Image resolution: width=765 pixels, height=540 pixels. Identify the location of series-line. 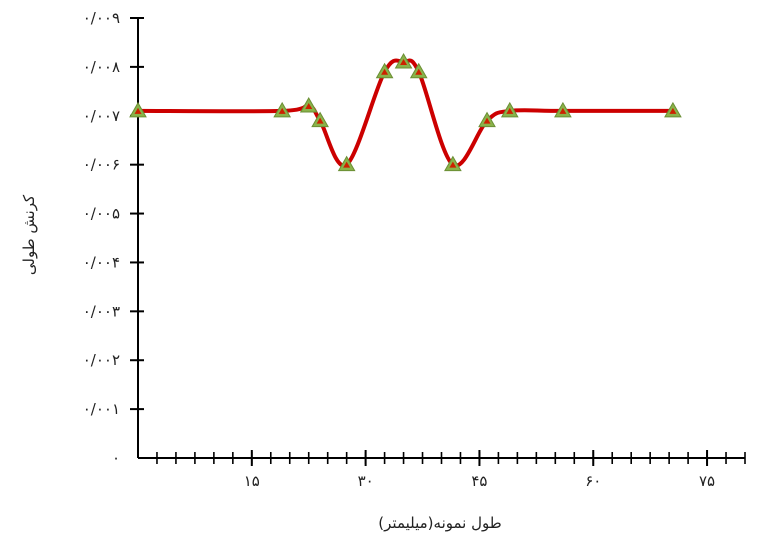
(405, 113).